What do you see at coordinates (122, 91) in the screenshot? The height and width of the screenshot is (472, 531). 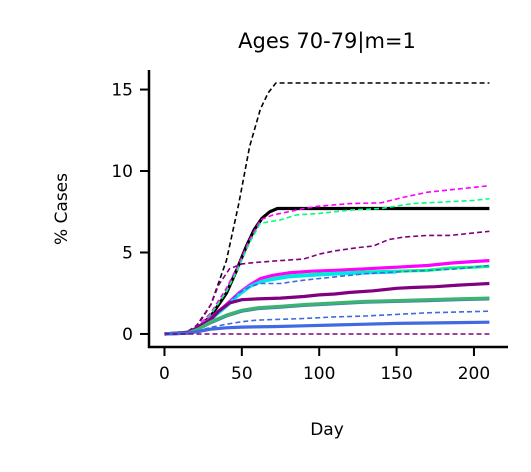 I see `y-tick-label: 15` at bounding box center [122, 91].